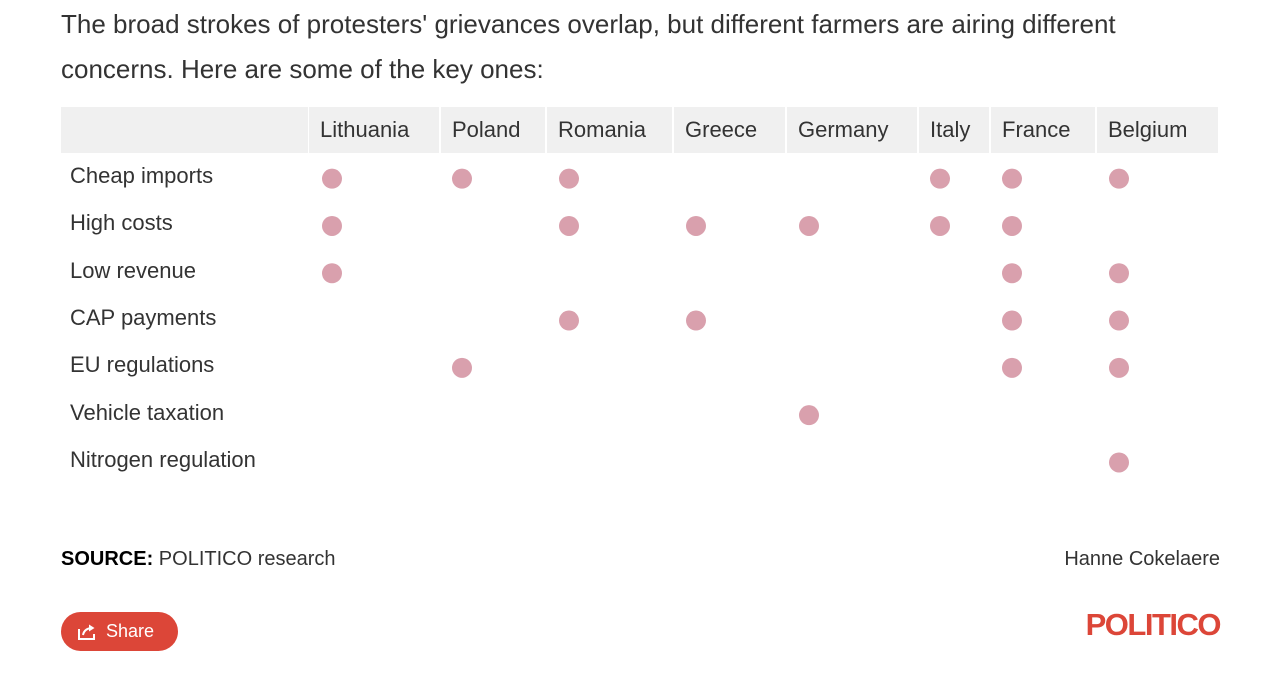 The image size is (1266, 683). What do you see at coordinates (121, 223) in the screenshot?
I see `row-label-high-costs: High costs` at bounding box center [121, 223].